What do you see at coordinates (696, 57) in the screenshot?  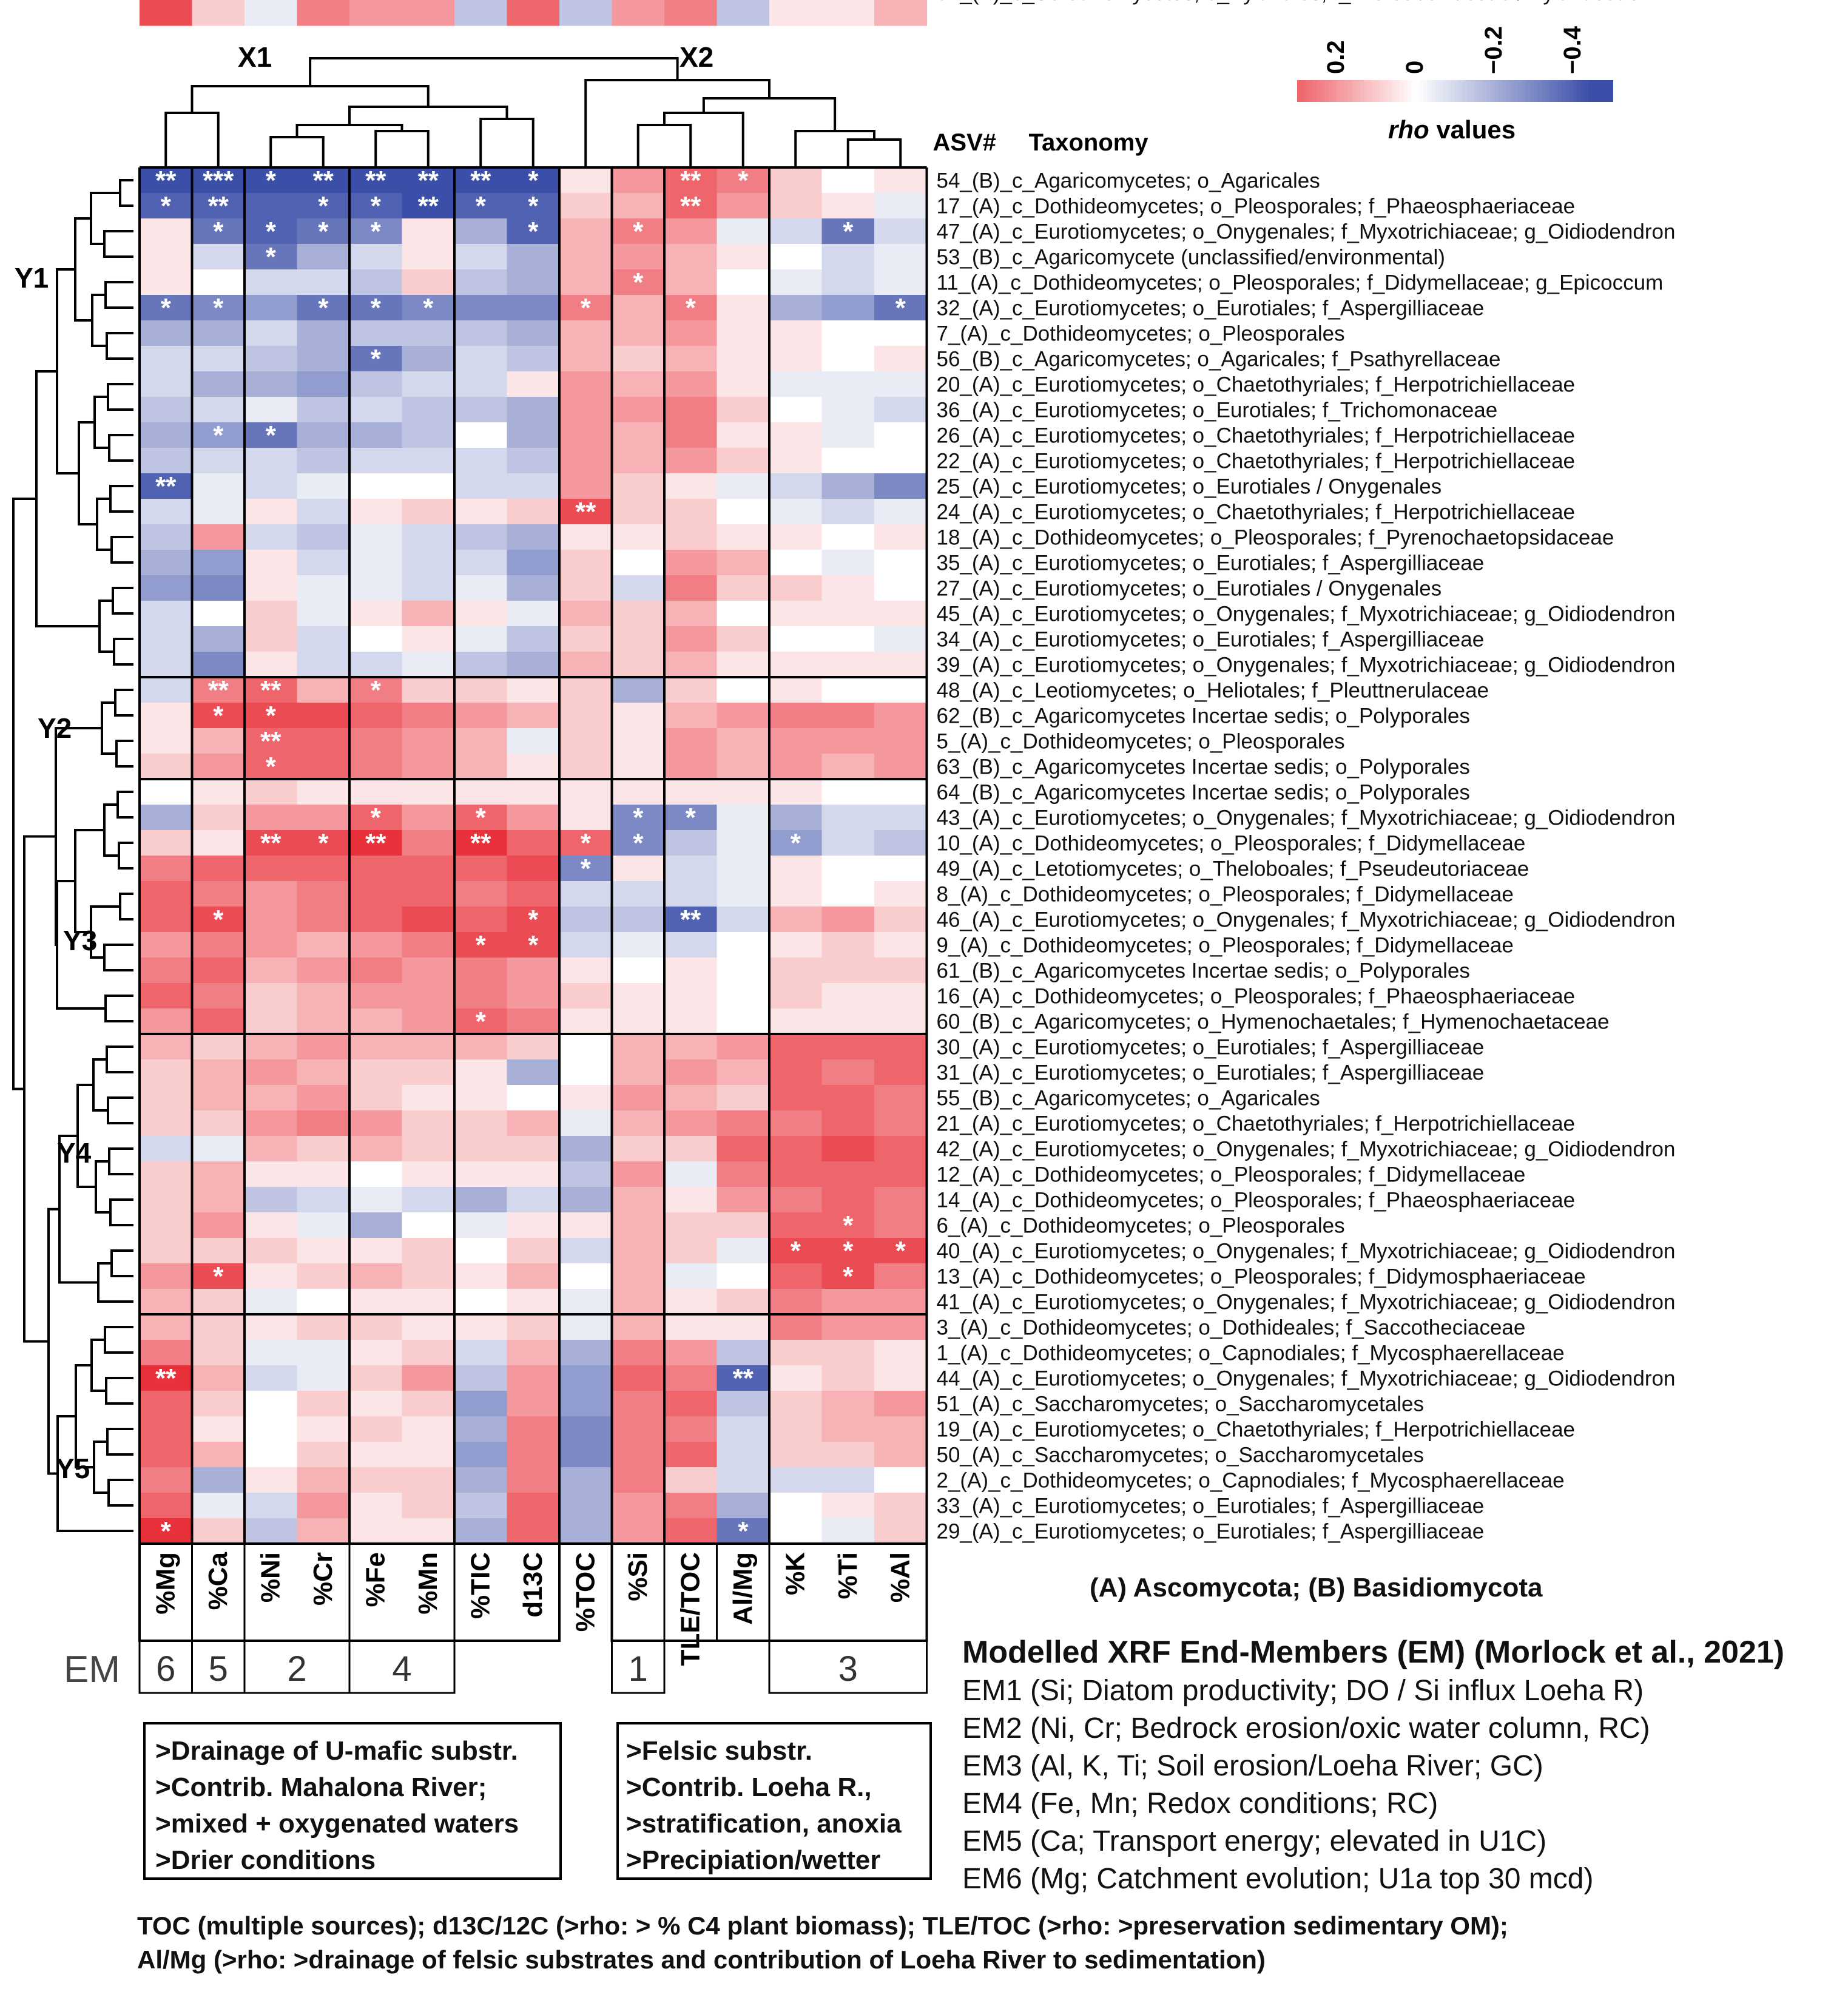 I see `column-cluster-label: X2` at bounding box center [696, 57].